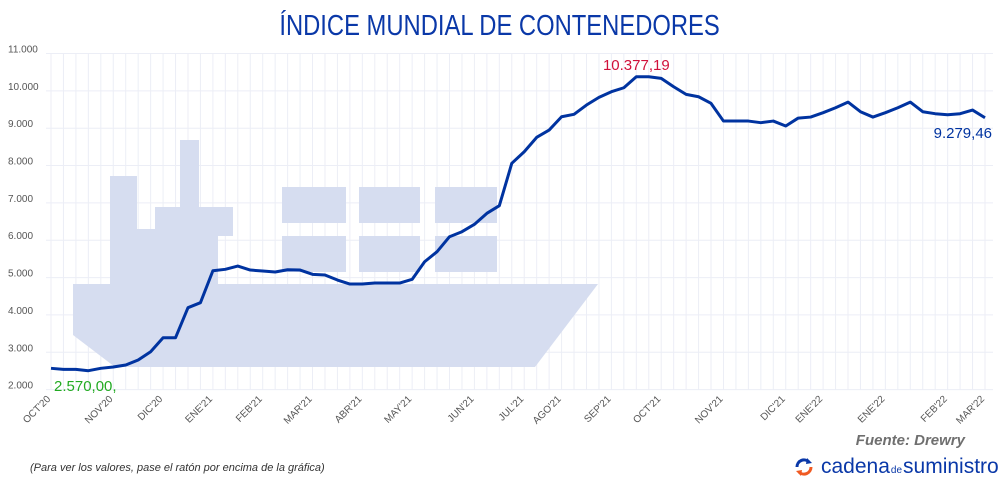 The width and height of the screenshot is (1000, 500). I want to click on y-tick-label: 9.000, so click(20, 124).